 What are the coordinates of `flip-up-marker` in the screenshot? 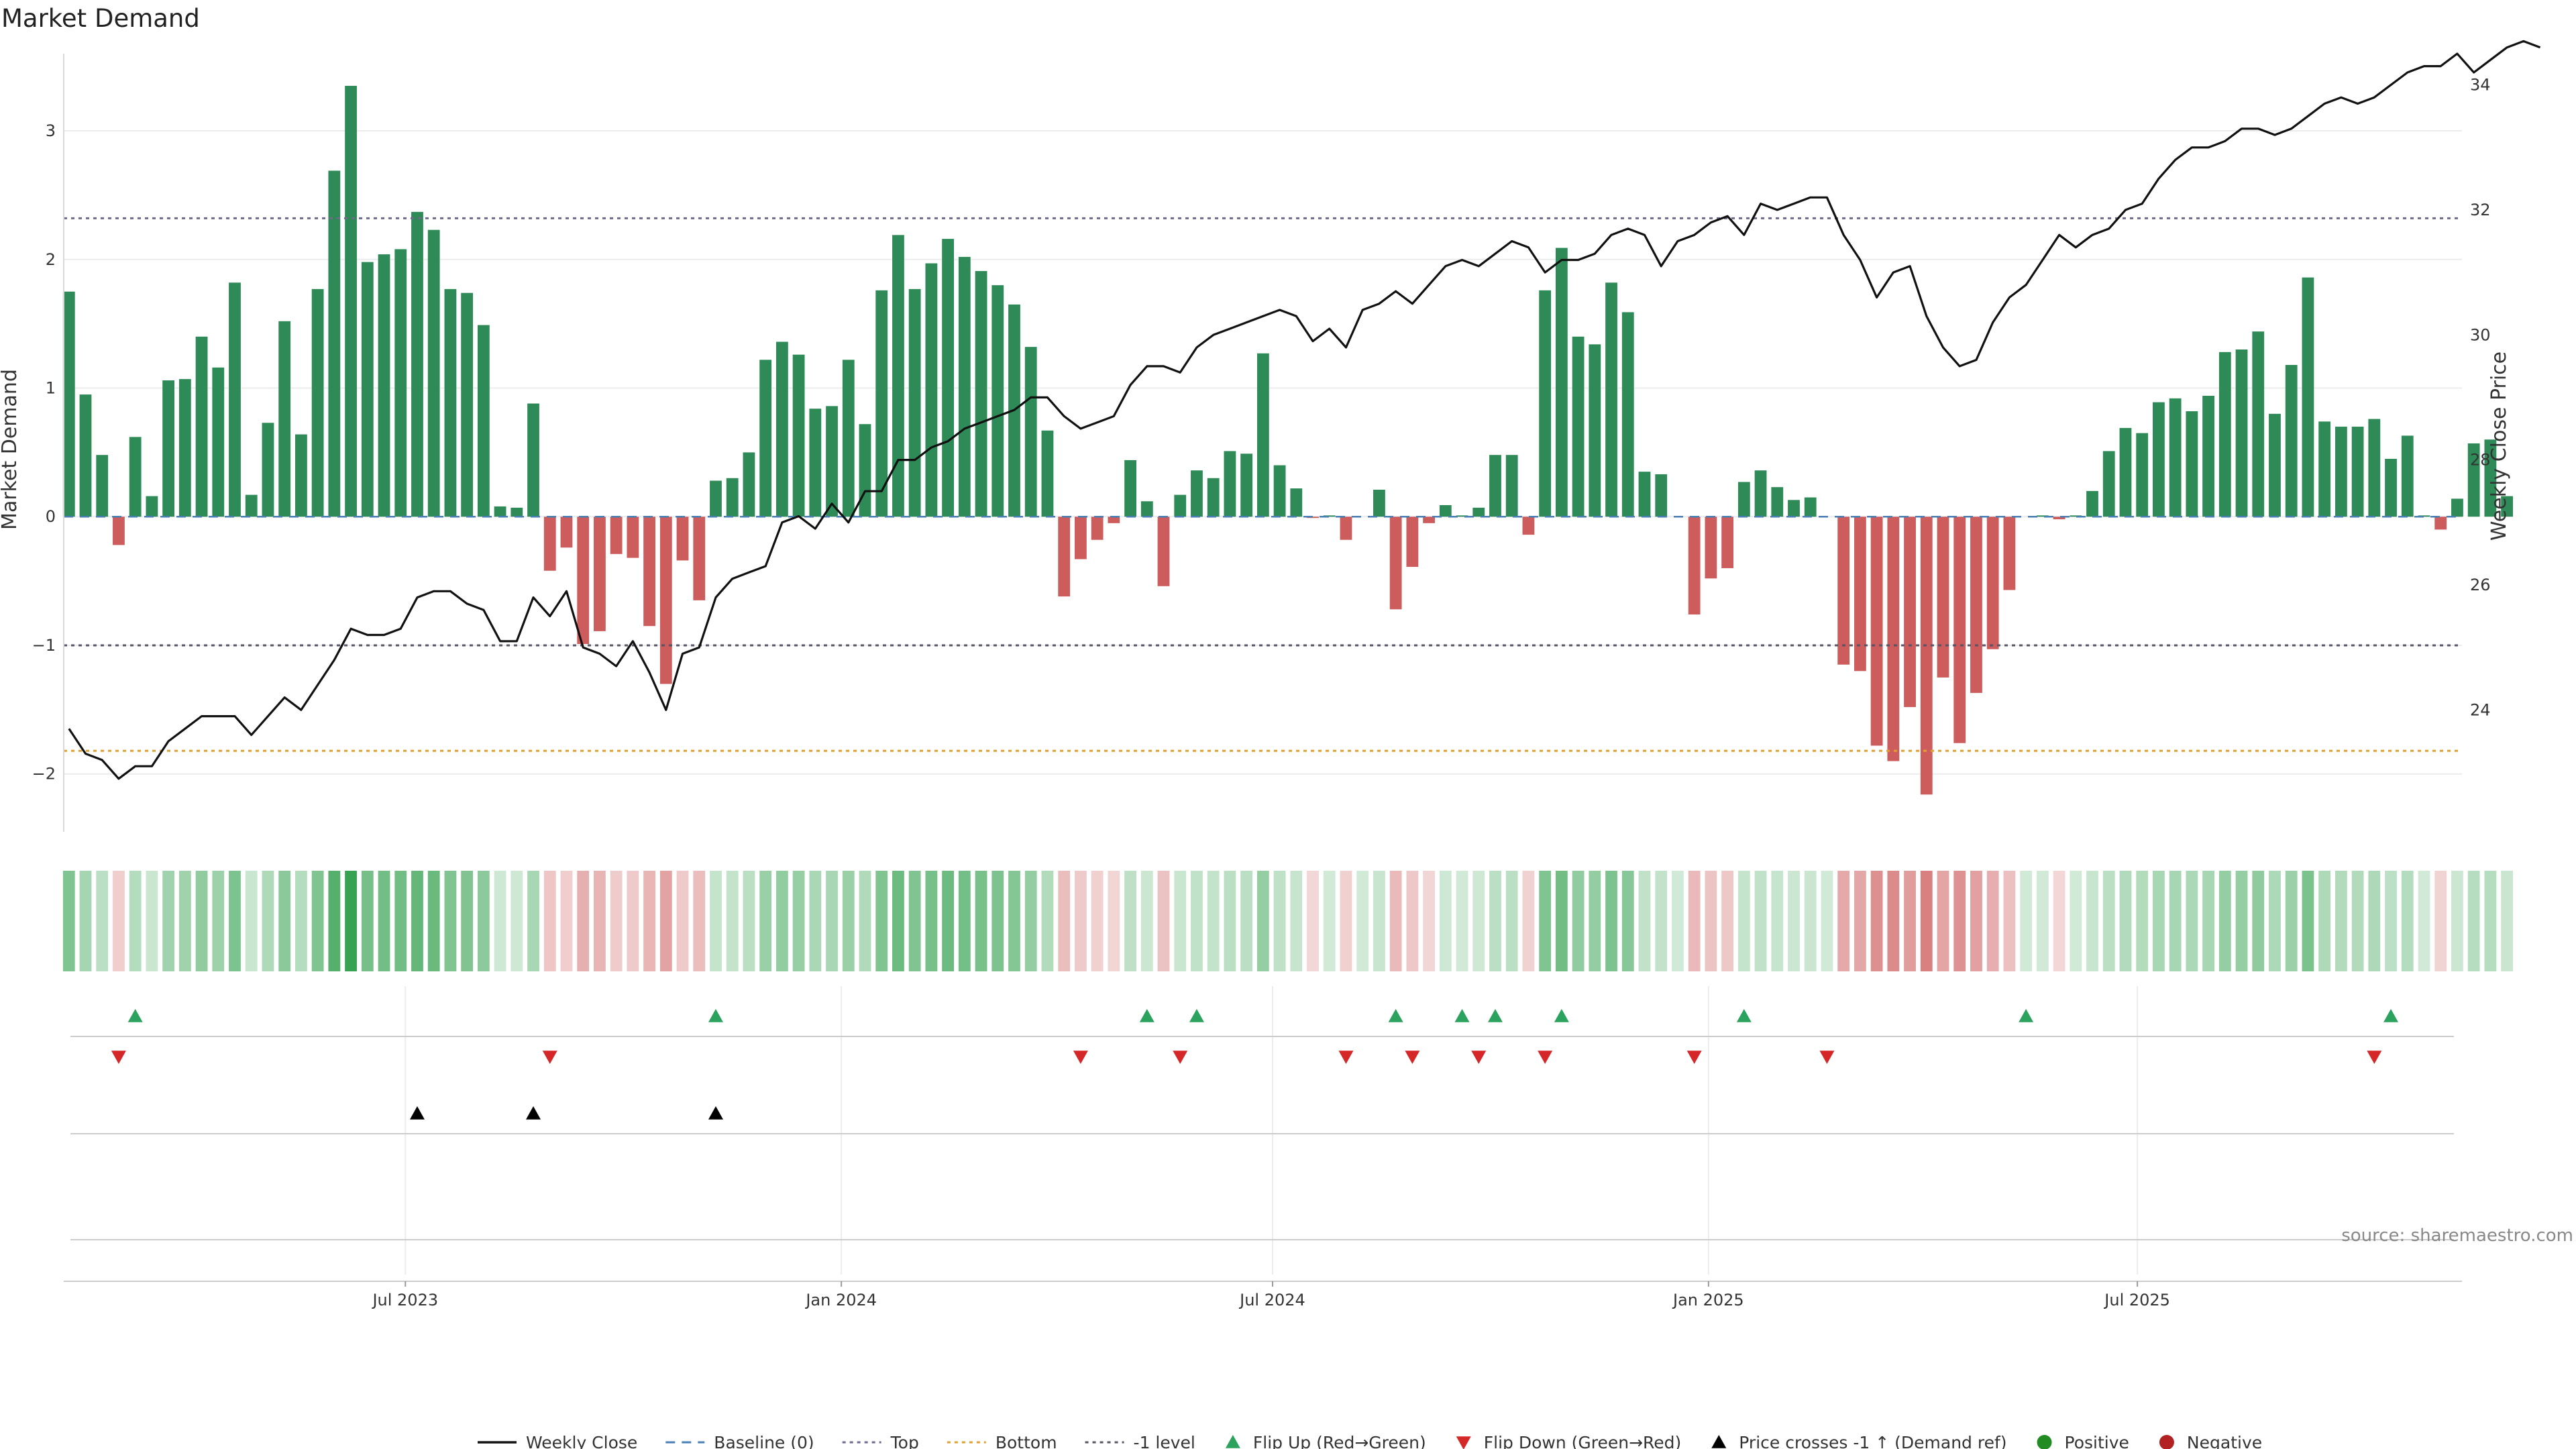 It's located at (1462, 1015).